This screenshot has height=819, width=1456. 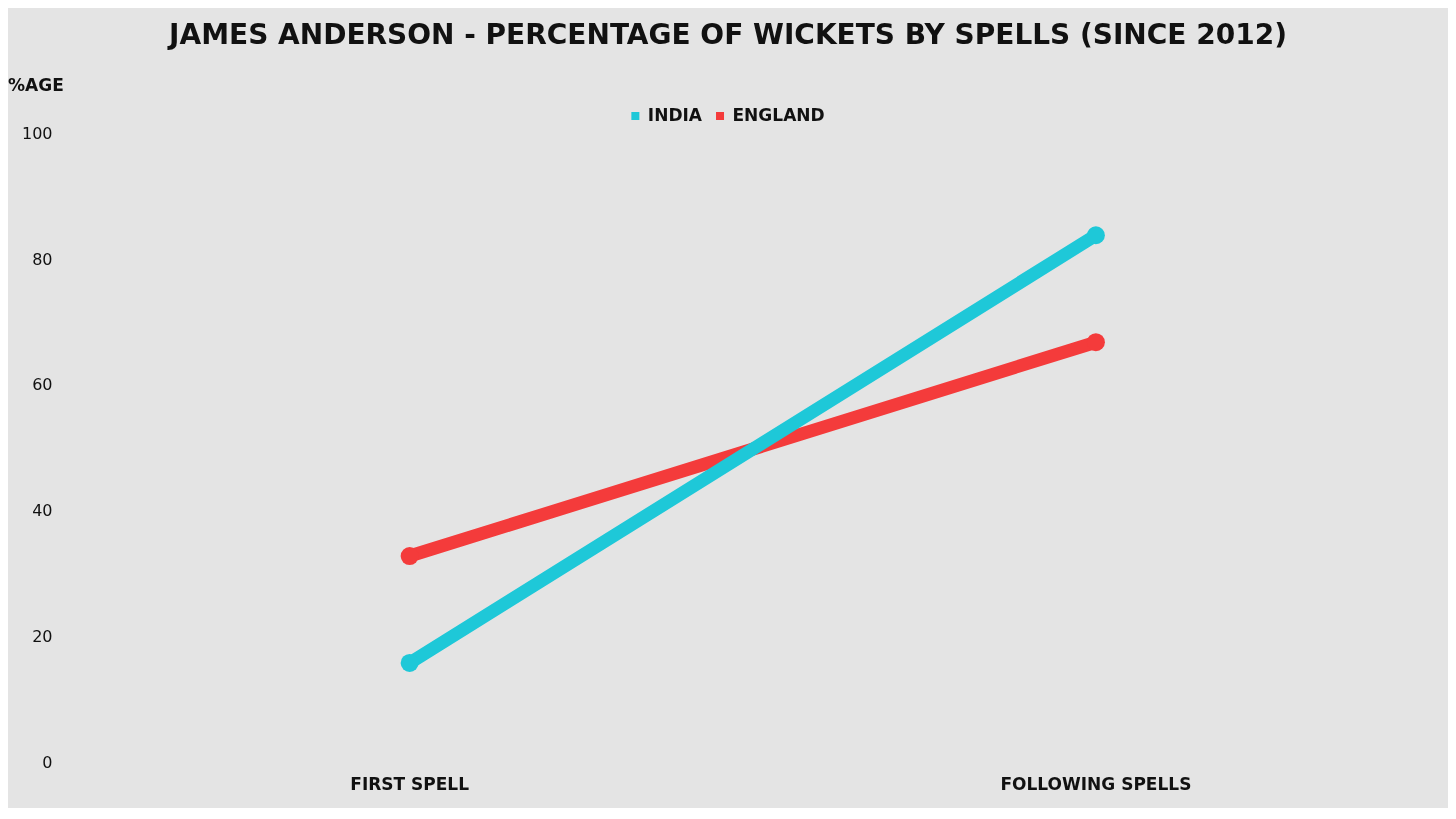 I want to click on x-tick-label: FOLLOWING SPELLS, so click(x=1096, y=784).